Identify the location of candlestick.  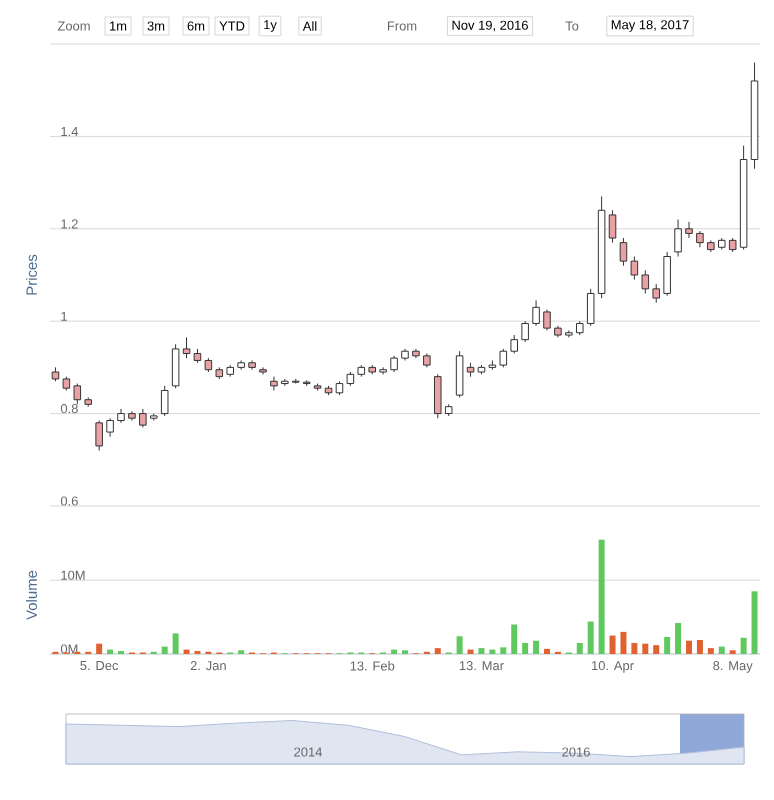
(164, 401).